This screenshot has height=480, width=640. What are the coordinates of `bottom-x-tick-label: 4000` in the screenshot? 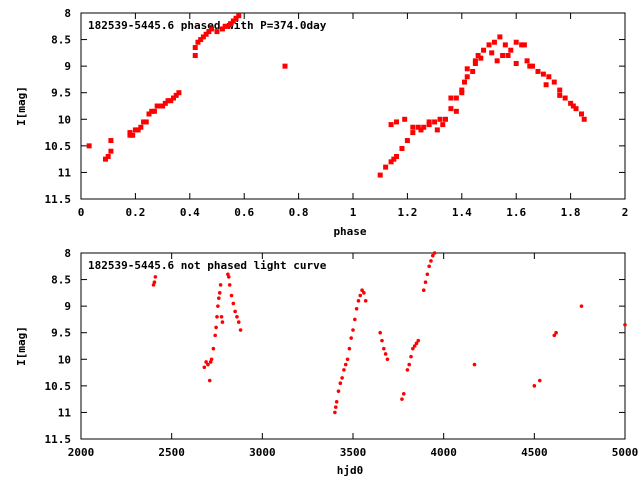 It's located at (443, 452).